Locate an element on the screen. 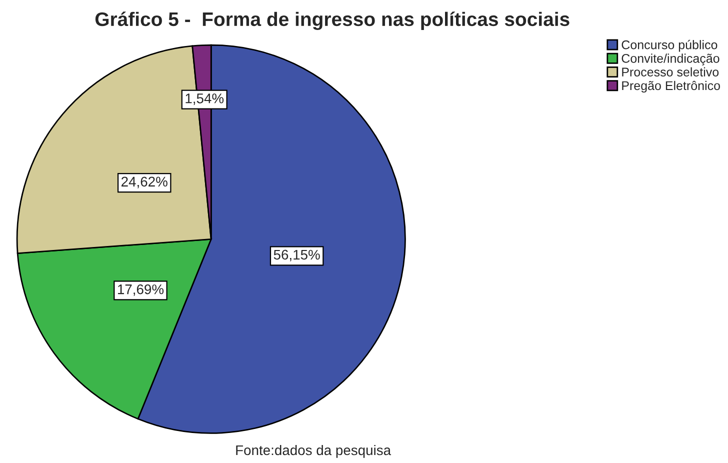 The image size is (728, 463). legend-label: Concurso público is located at coordinates (670, 46).